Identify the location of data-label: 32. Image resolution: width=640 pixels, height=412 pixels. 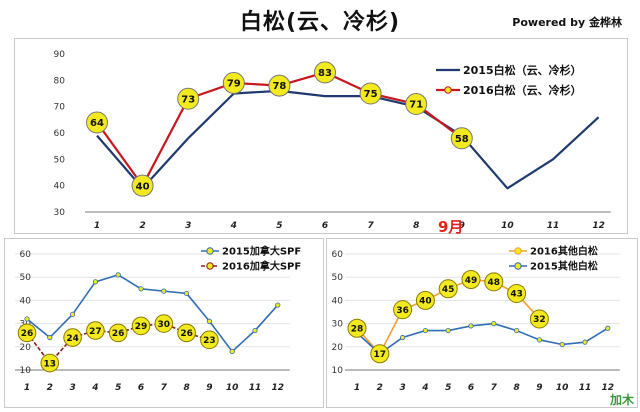
(539, 320).